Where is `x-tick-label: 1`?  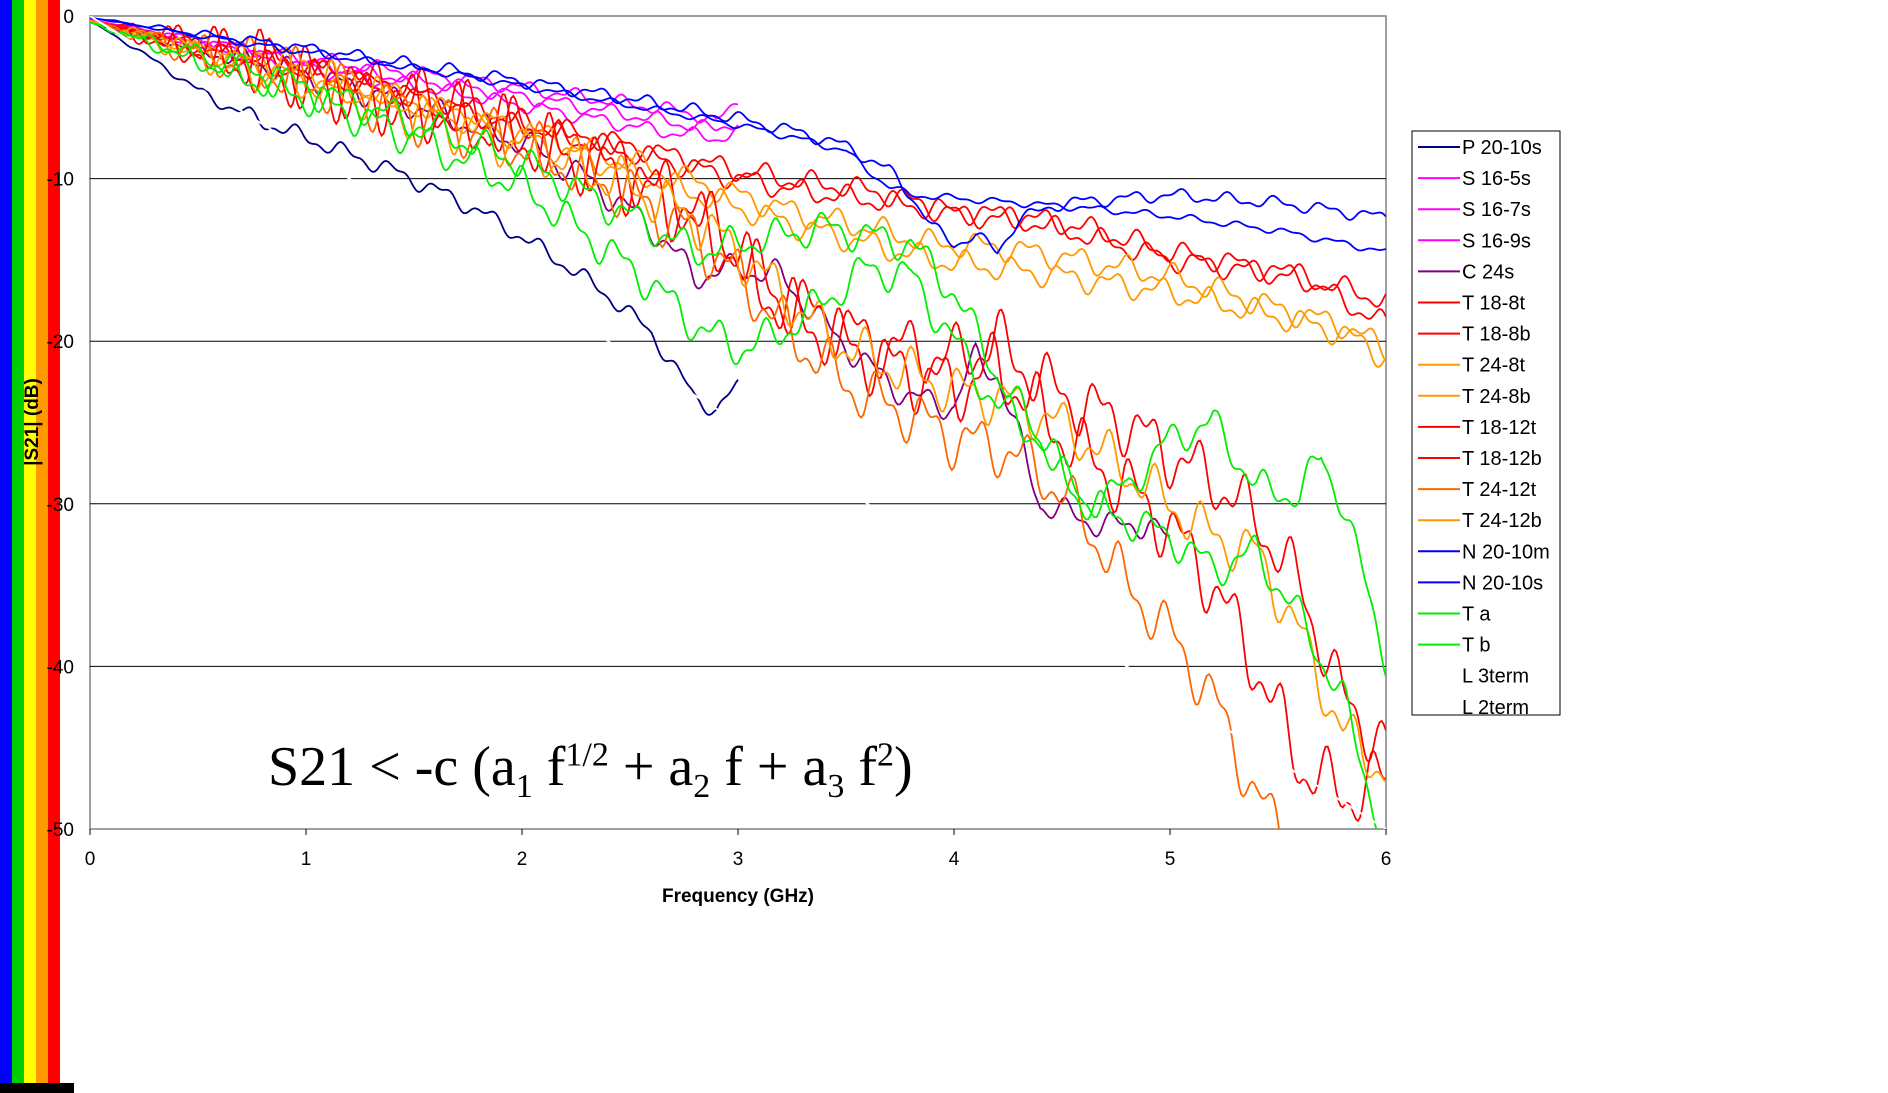 x-tick-label: 1 is located at coordinates (306, 859).